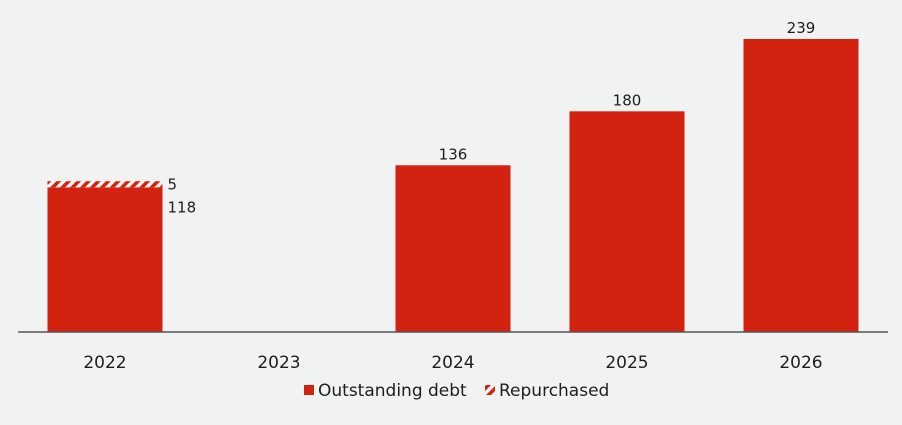 This screenshot has width=902, height=425. Describe the element at coordinates (801, 185) in the screenshot. I see `bar-2026-outstanding-debt` at that location.